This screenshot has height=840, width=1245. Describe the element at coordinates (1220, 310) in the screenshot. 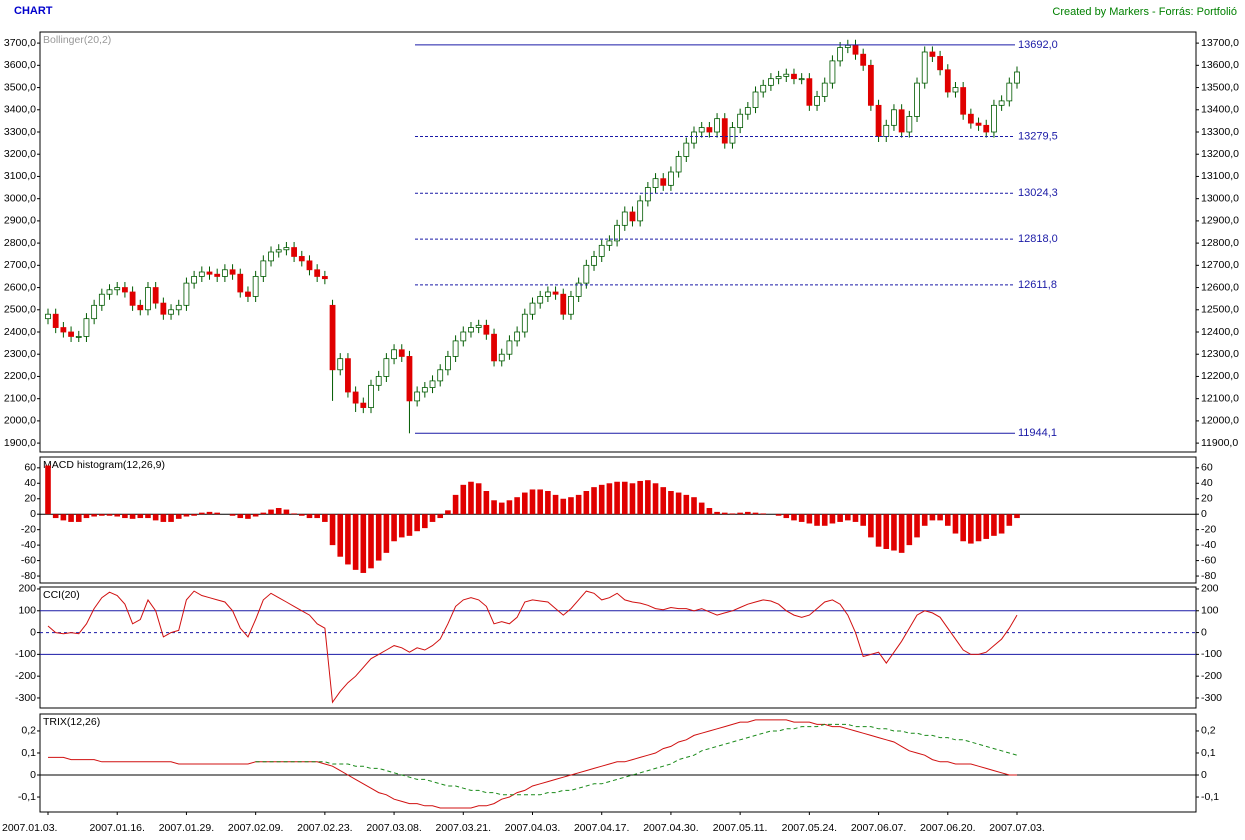

I see `y2-tick-label: 12500,0` at that location.